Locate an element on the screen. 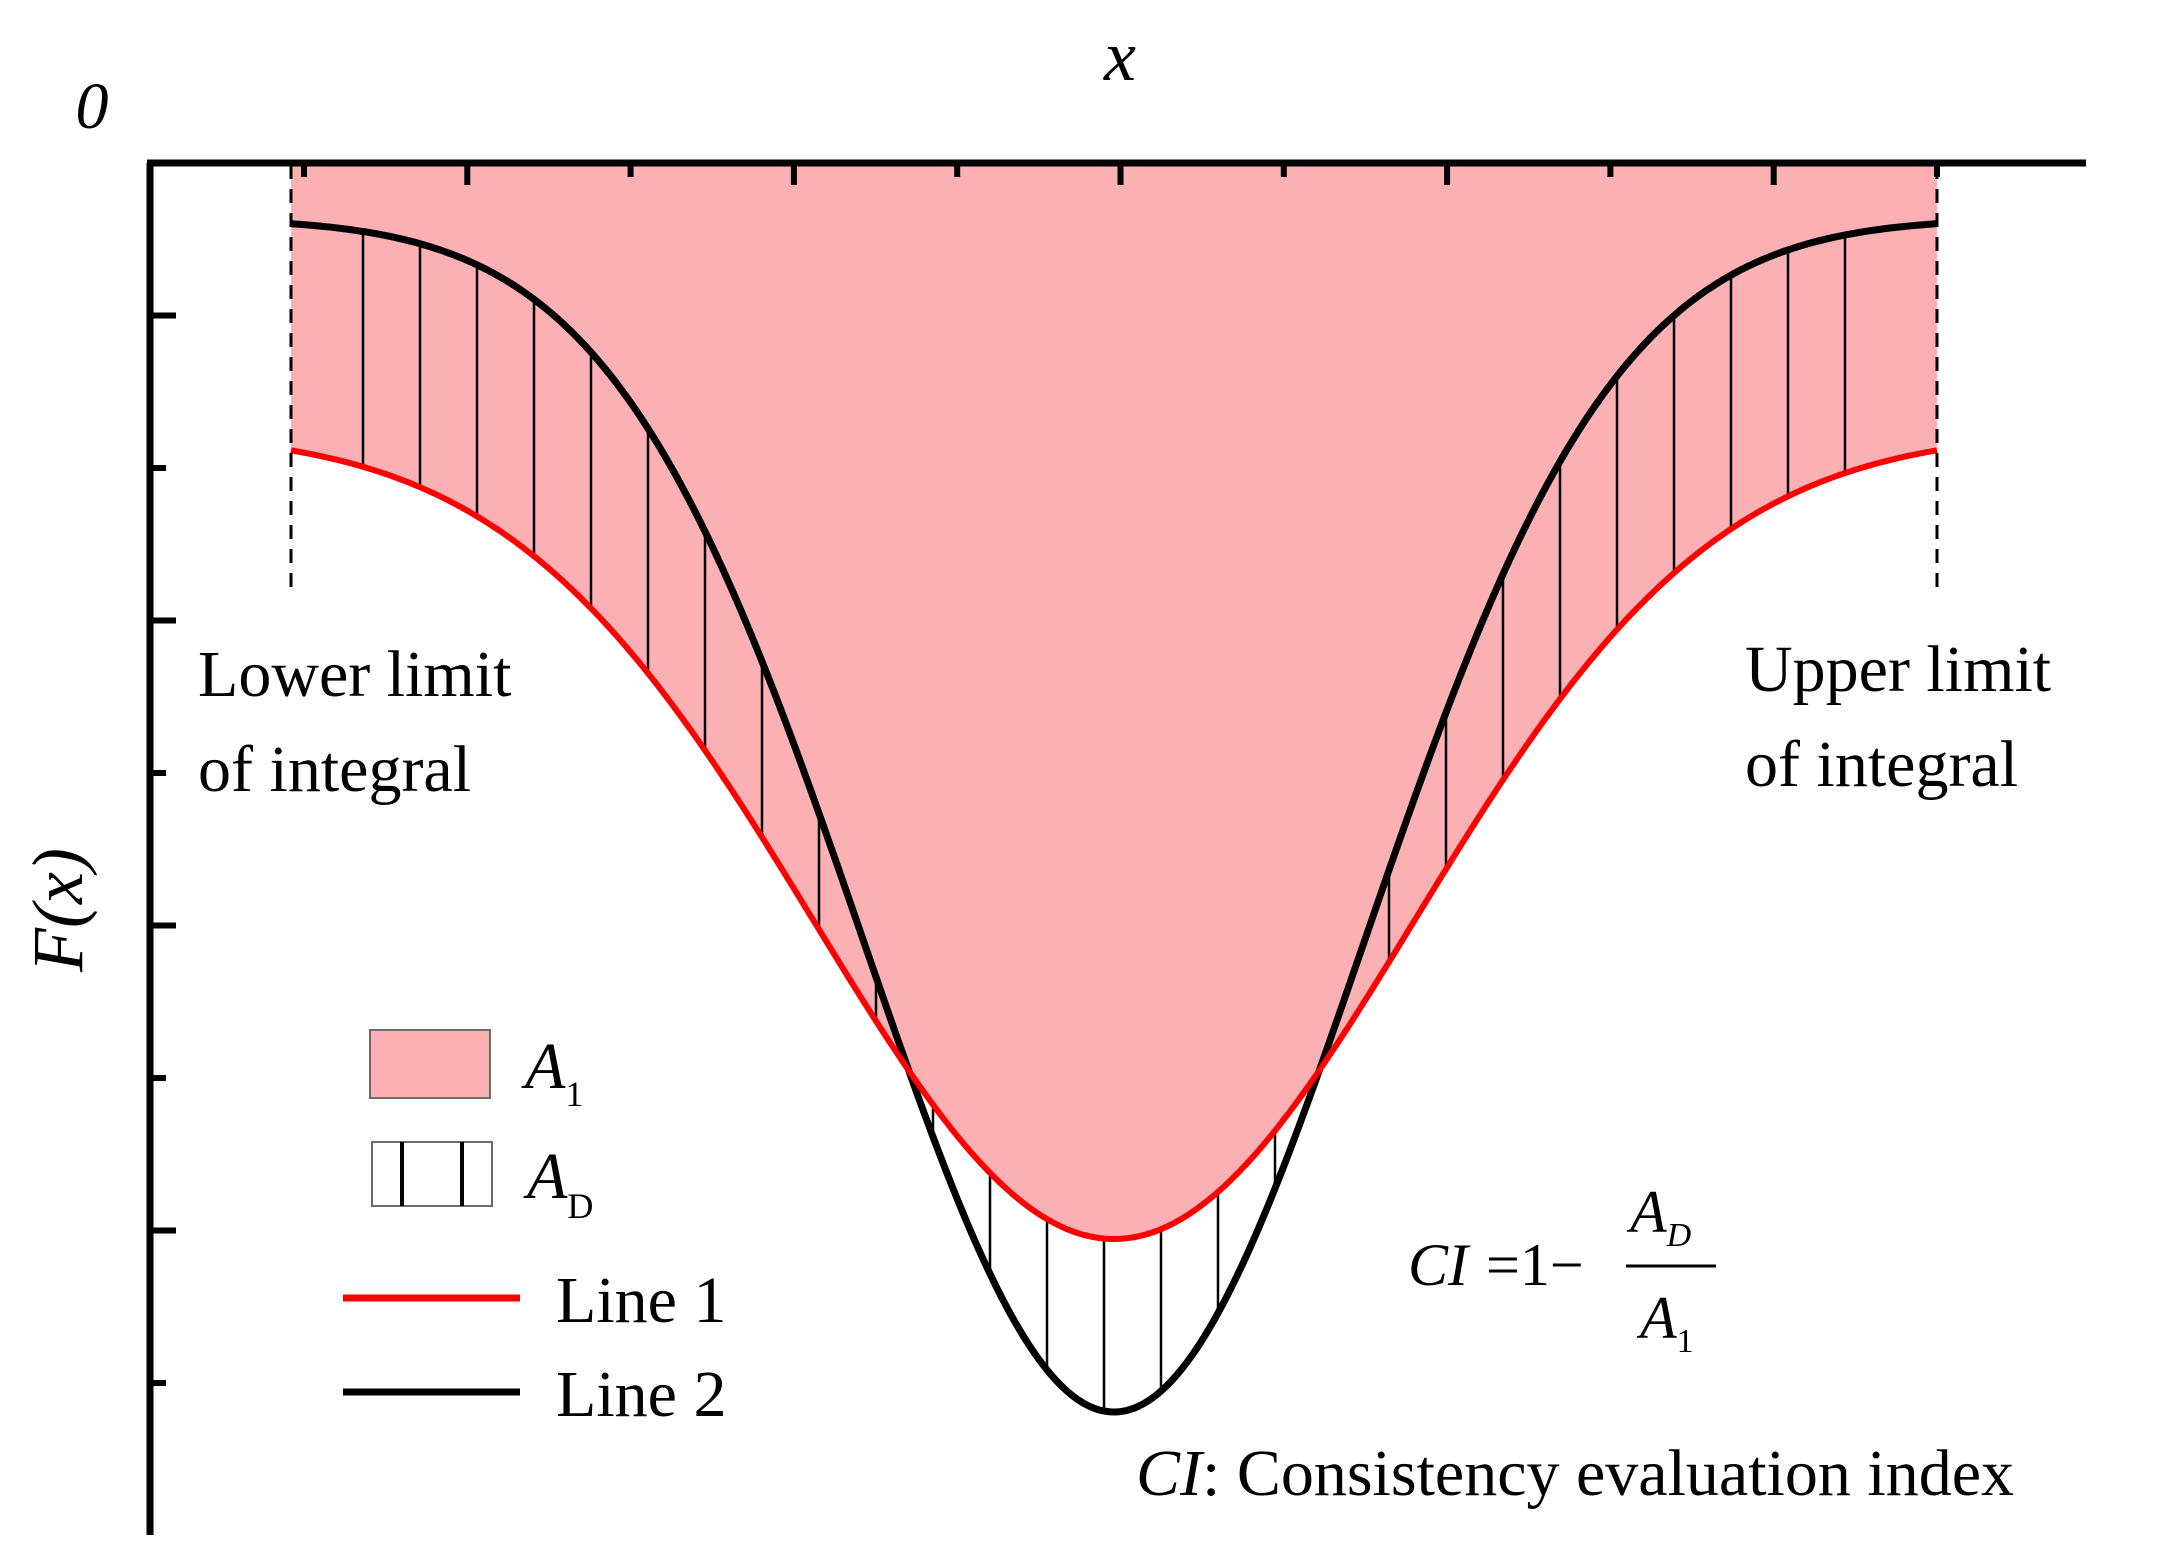 The image size is (2164, 1560). x-axis-label: x is located at coordinates (1119, 56).